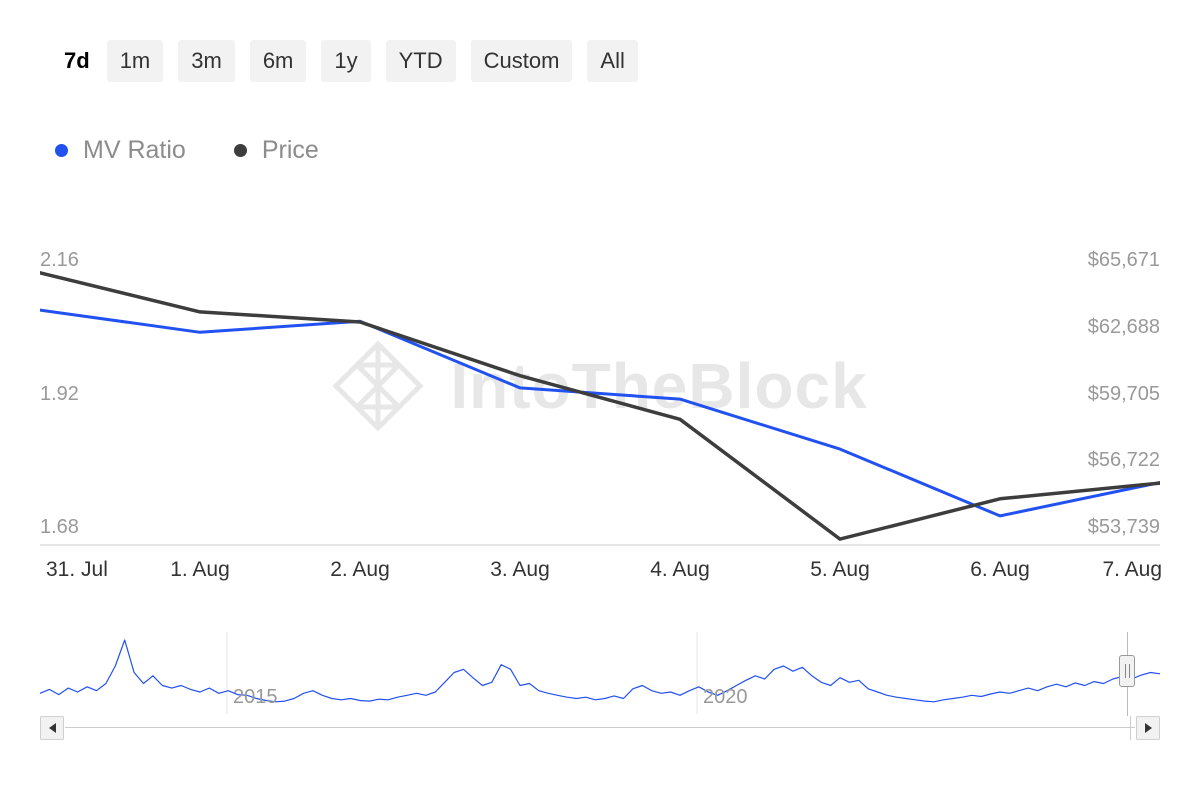 This screenshot has height=800, width=1200. I want to click on navigator, so click(600, 673).